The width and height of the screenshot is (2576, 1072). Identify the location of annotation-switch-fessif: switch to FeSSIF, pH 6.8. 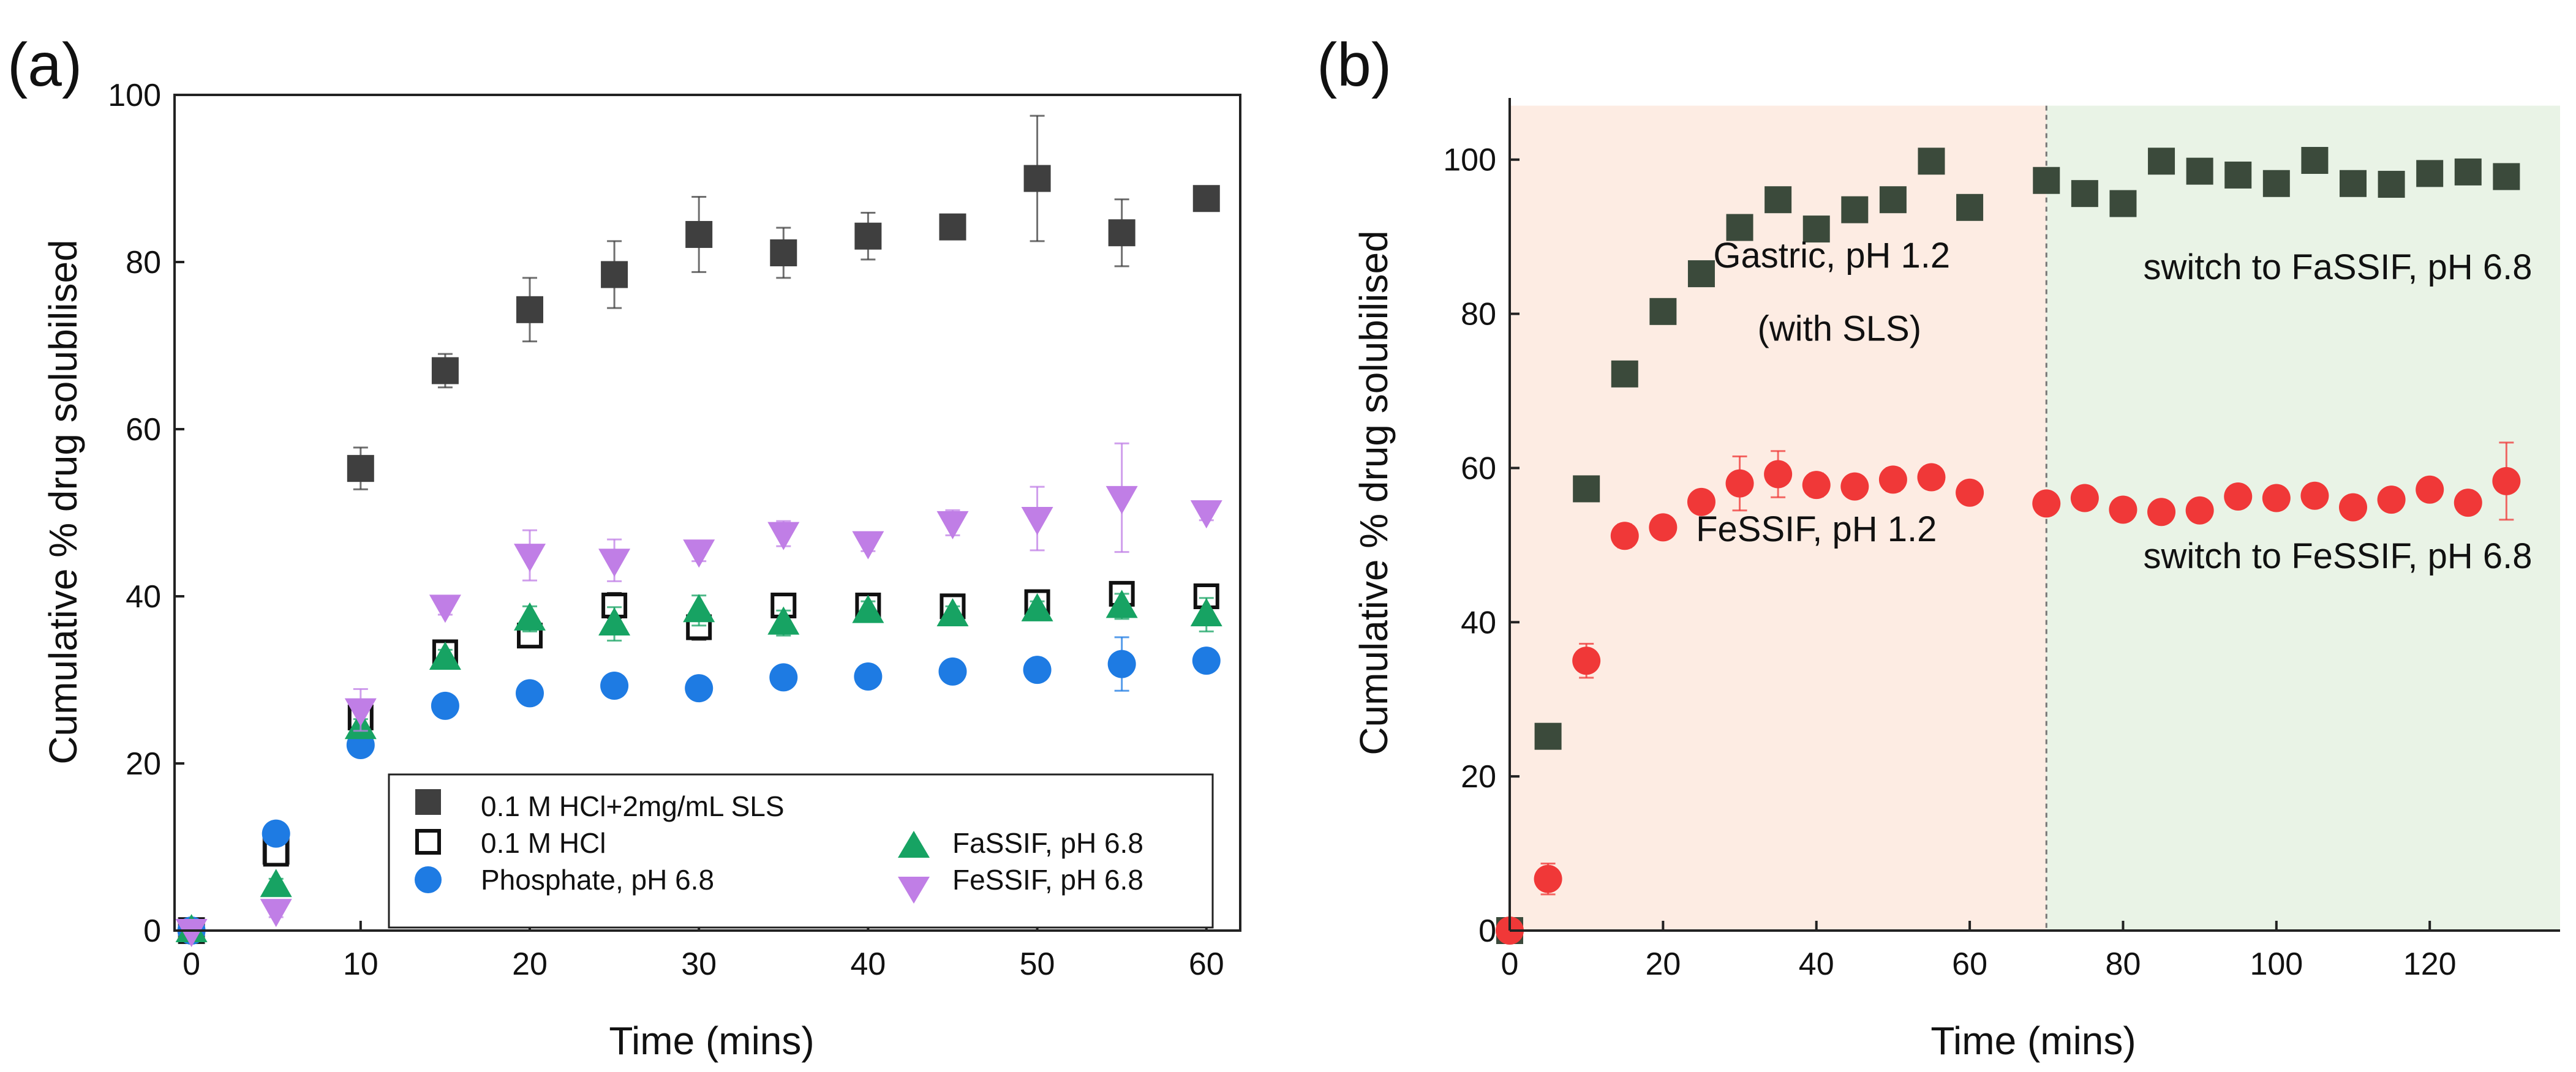
(2337, 556).